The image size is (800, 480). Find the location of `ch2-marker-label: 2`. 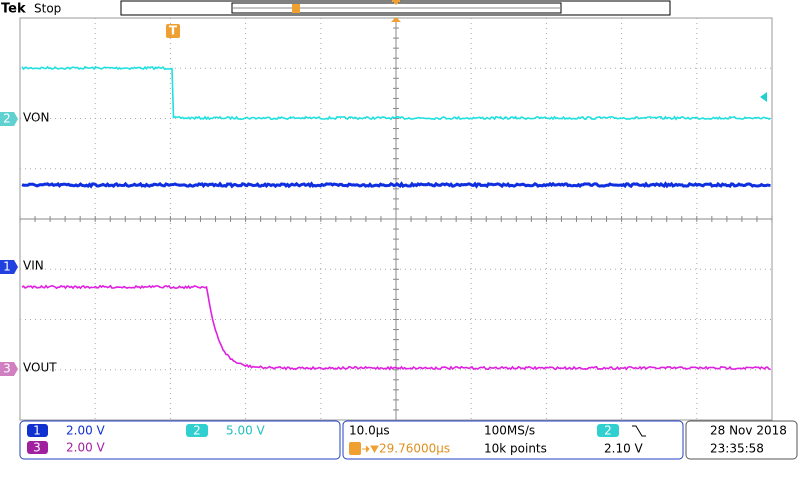

ch2-marker-label: 2 is located at coordinates (7, 119).